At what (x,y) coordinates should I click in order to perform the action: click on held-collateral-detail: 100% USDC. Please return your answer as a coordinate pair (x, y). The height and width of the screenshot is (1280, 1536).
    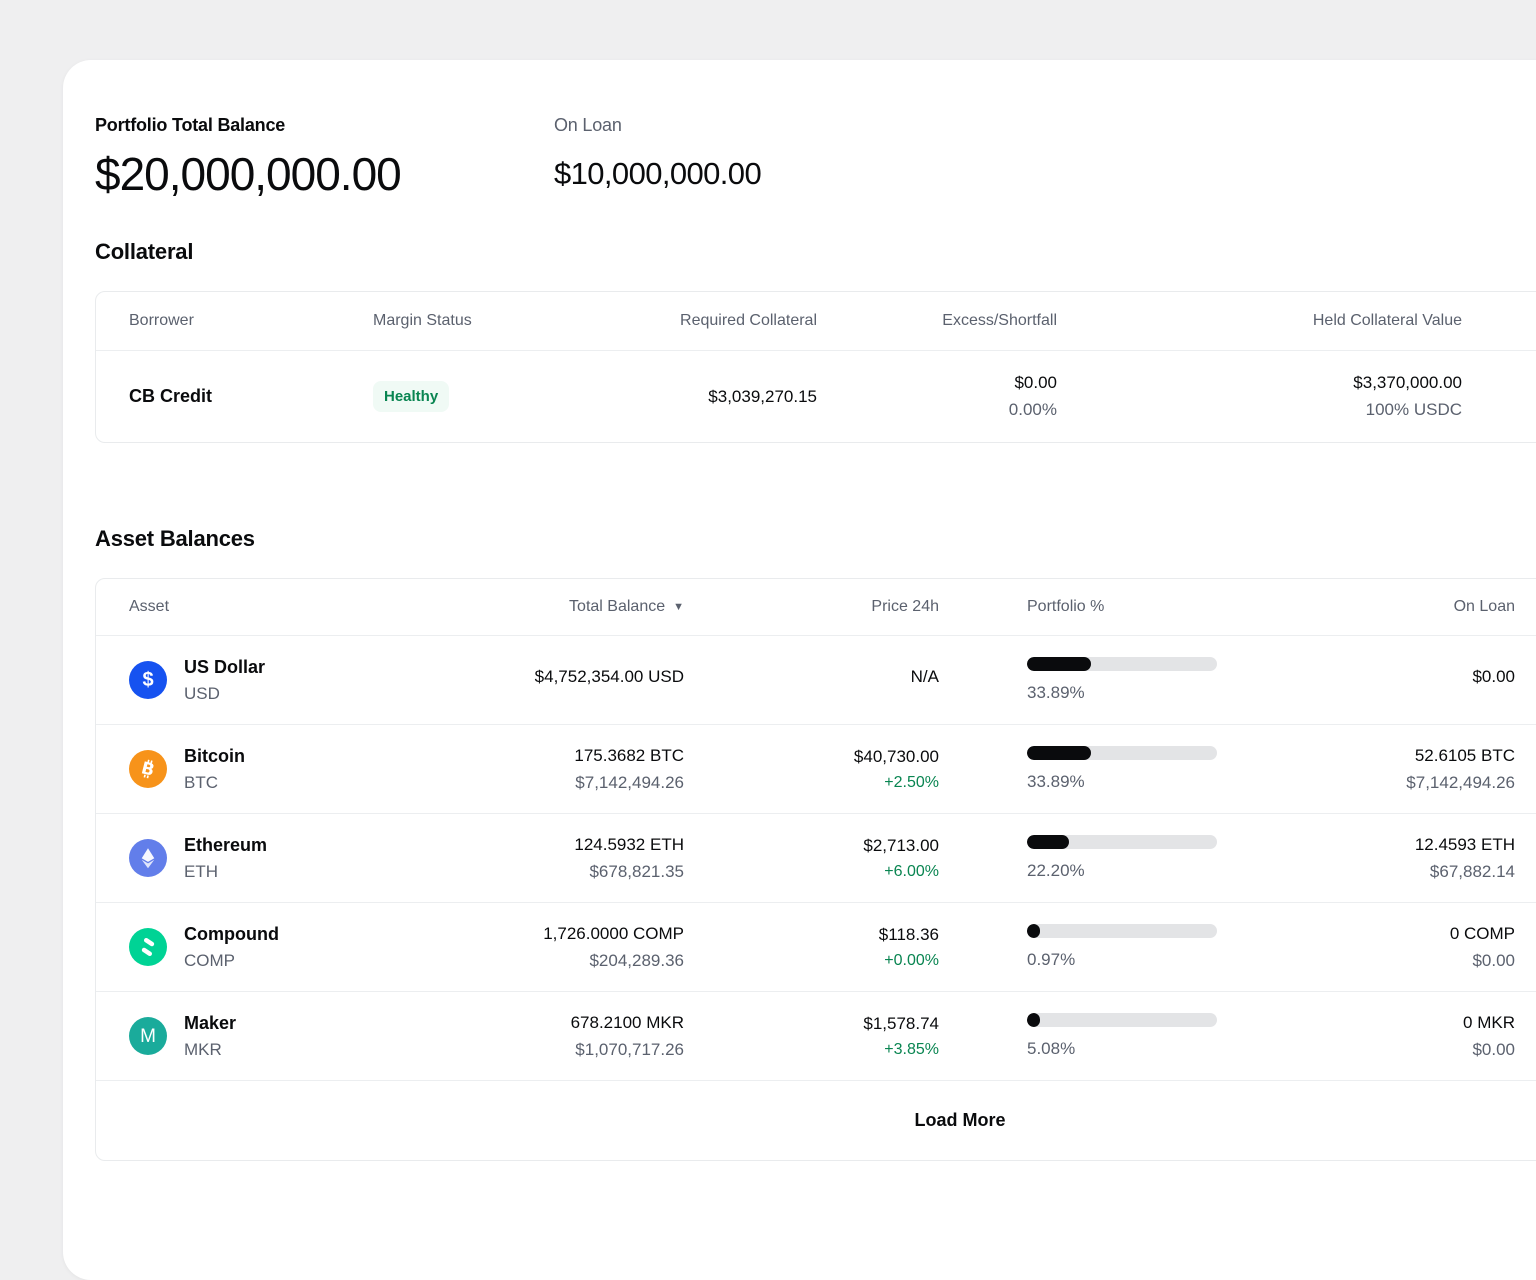
    Looking at the image, I should click on (1413, 409).